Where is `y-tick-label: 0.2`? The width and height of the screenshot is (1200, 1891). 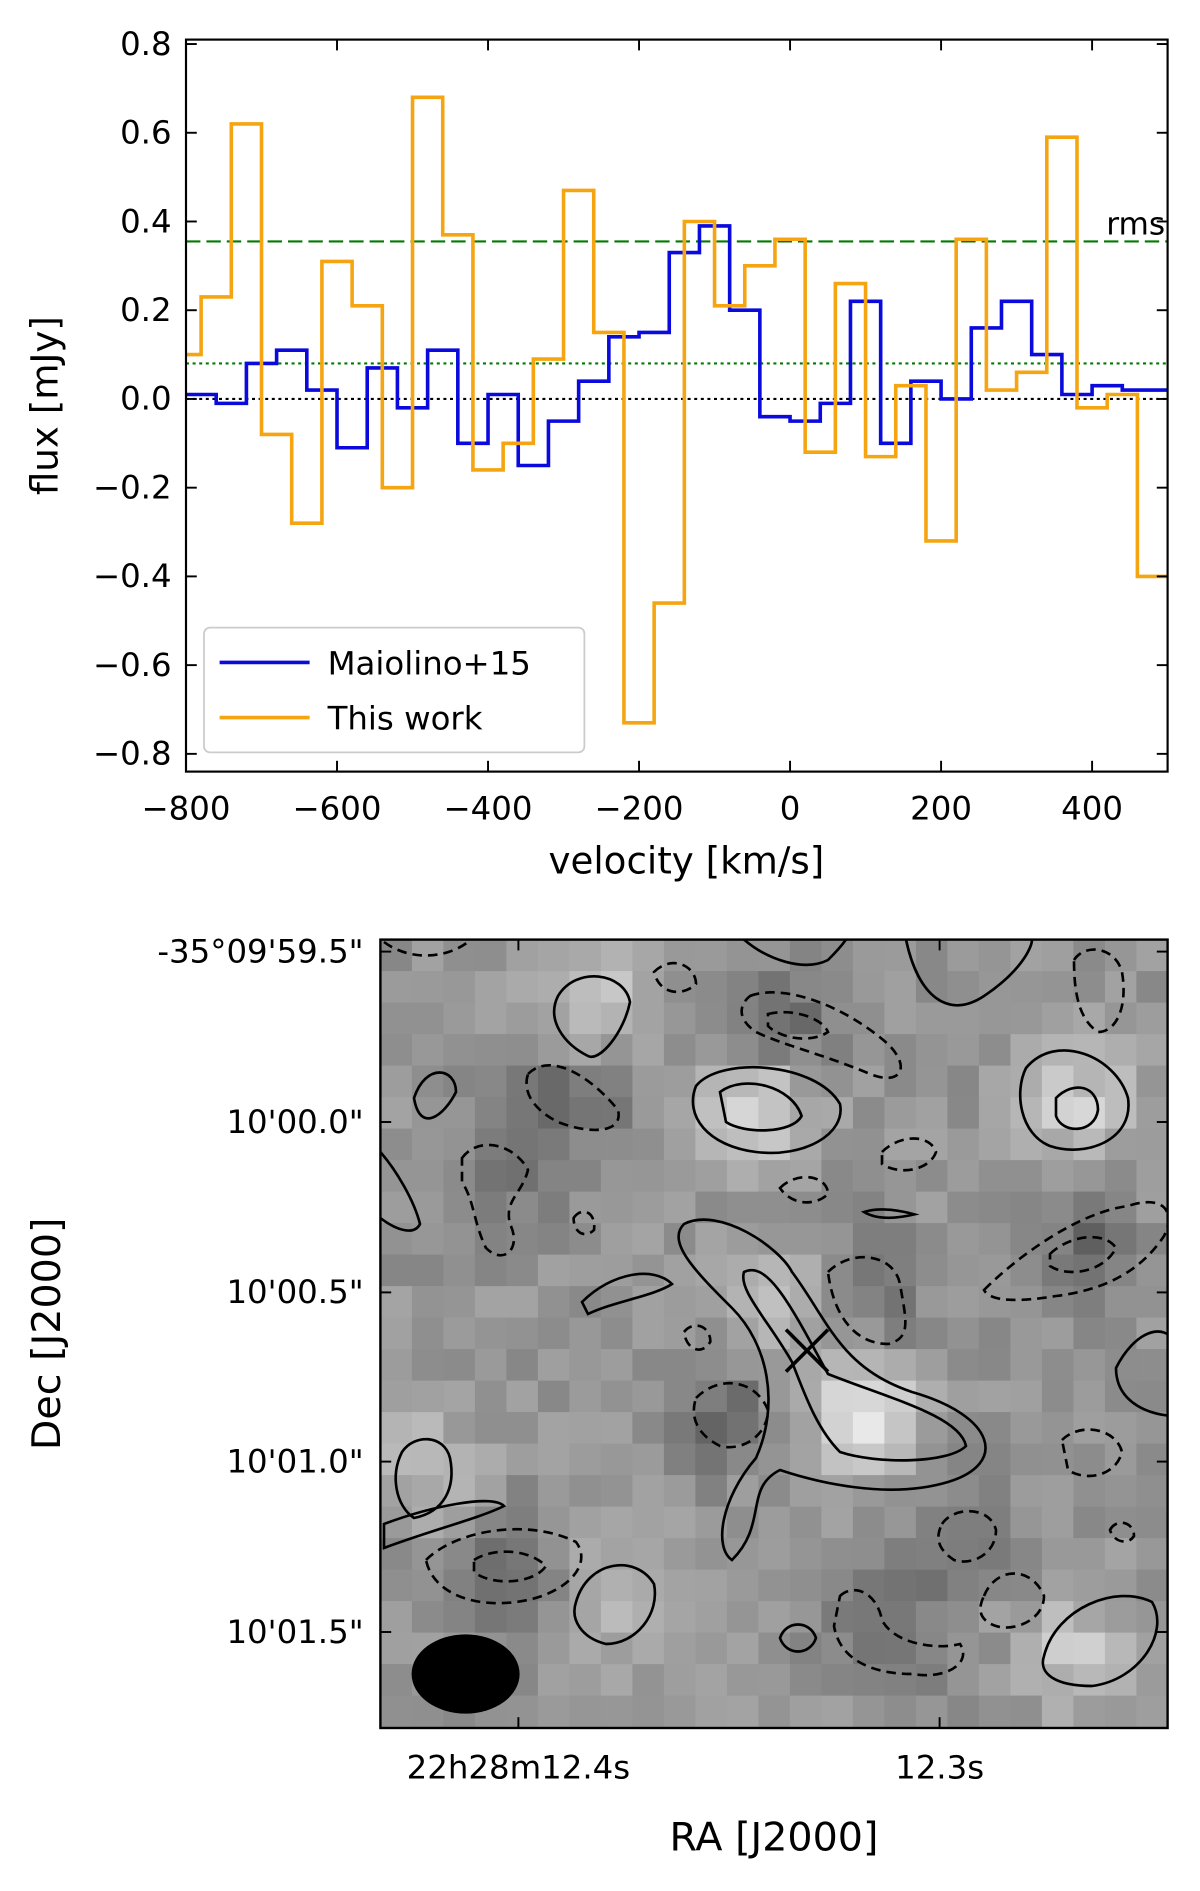
y-tick-label: 0.2 is located at coordinates (146, 310).